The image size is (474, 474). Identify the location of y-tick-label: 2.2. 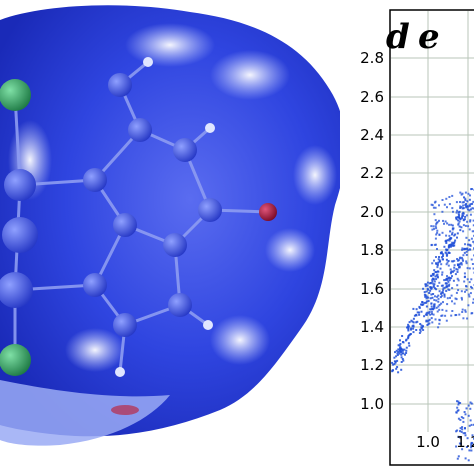
(372, 173).